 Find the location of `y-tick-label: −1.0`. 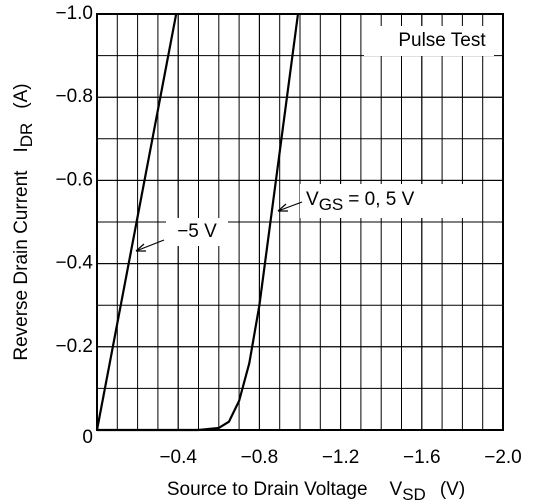

y-tick-label: −1.0 is located at coordinates (74, 13).